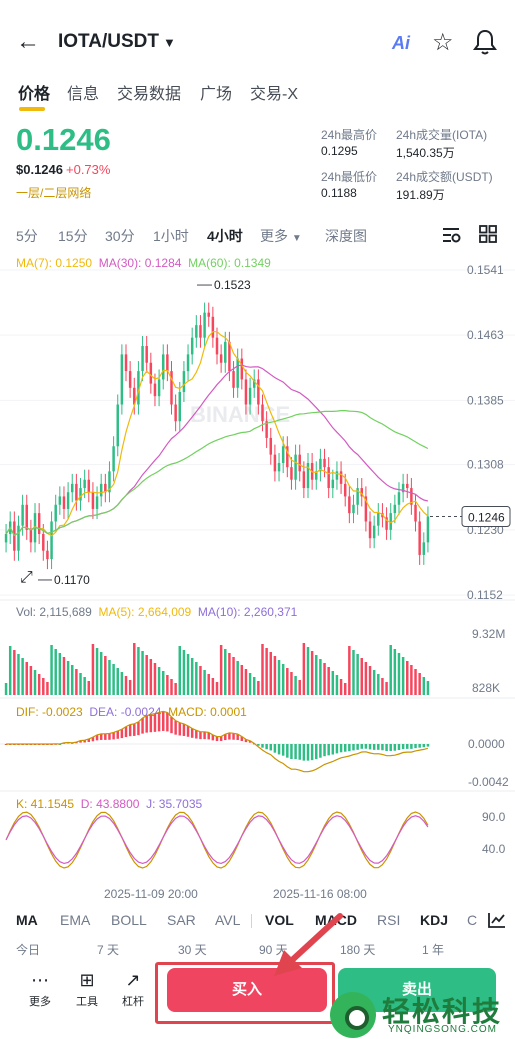 Image resolution: width=515 pixels, height=1039 pixels. Describe the element at coordinates (192, 950) in the screenshot. I see `range-30d: 30 天` at that location.